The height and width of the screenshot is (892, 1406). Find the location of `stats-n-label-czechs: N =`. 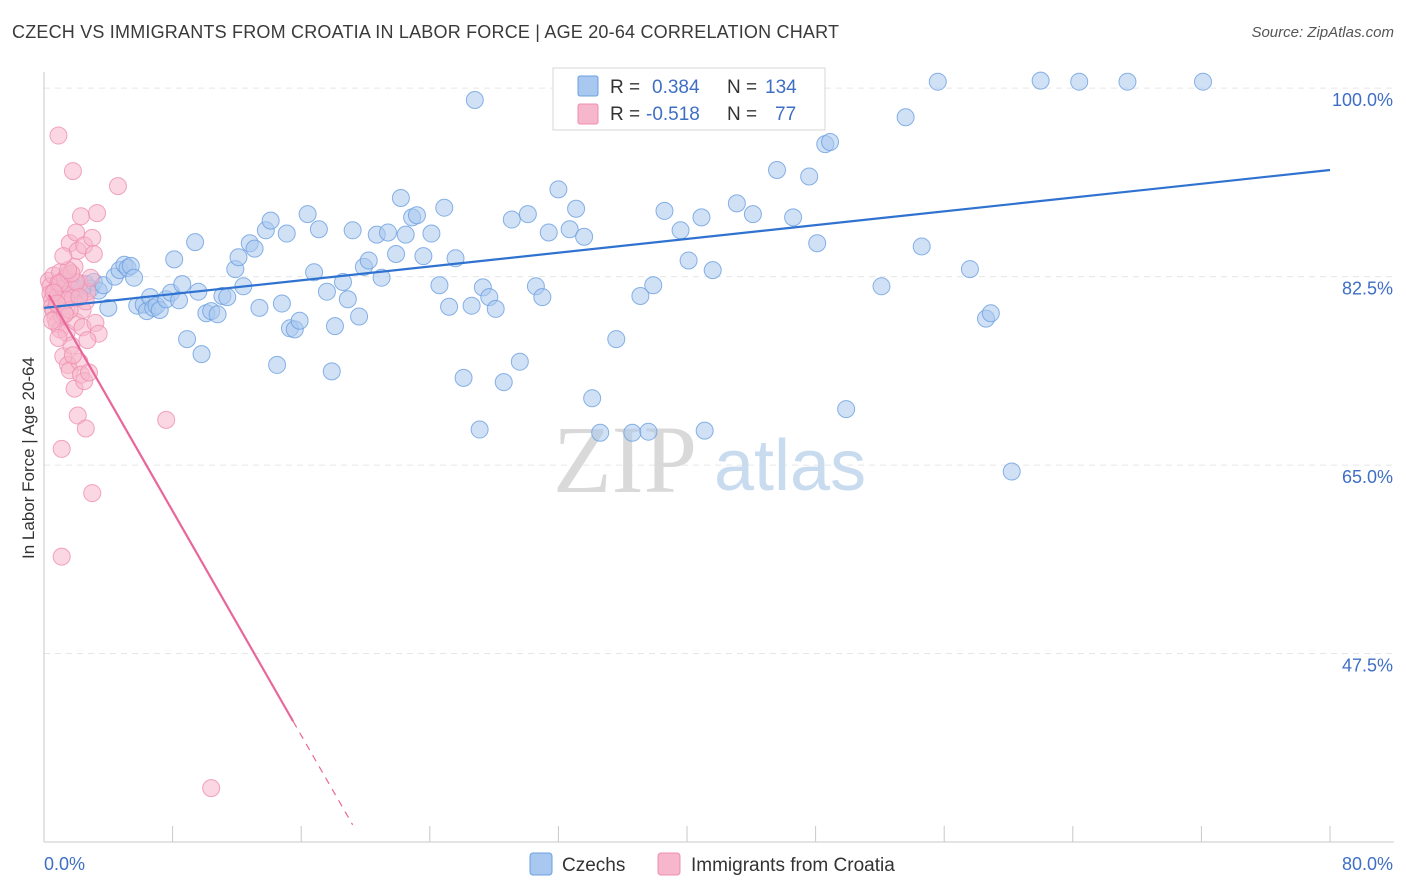

stats-n-label-czechs: N = is located at coordinates (742, 87).